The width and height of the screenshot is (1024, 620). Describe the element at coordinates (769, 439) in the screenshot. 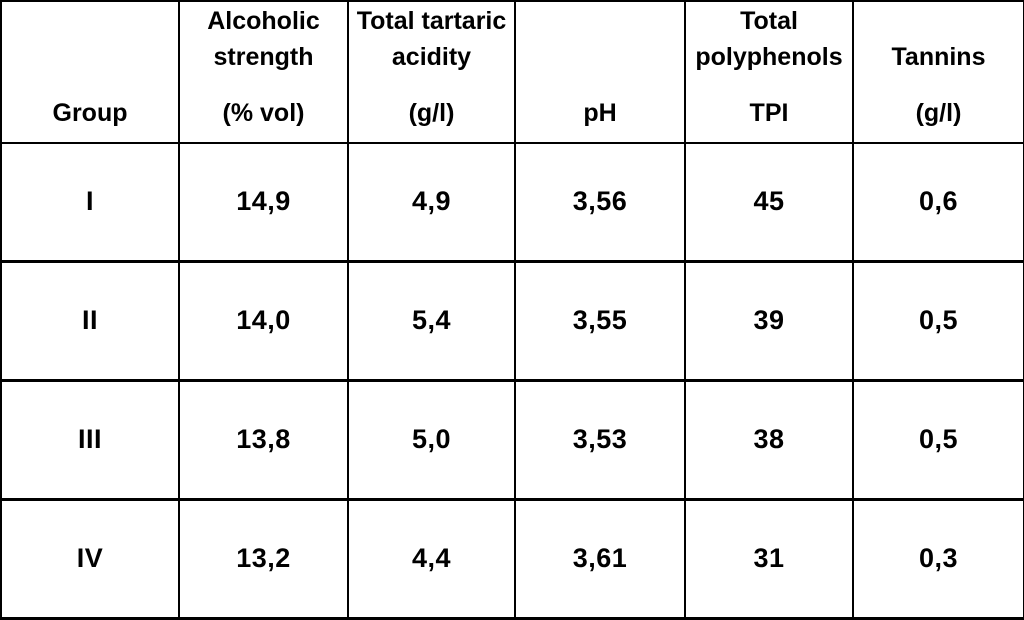

I see `value-cell-polyphenols: 38` at that location.